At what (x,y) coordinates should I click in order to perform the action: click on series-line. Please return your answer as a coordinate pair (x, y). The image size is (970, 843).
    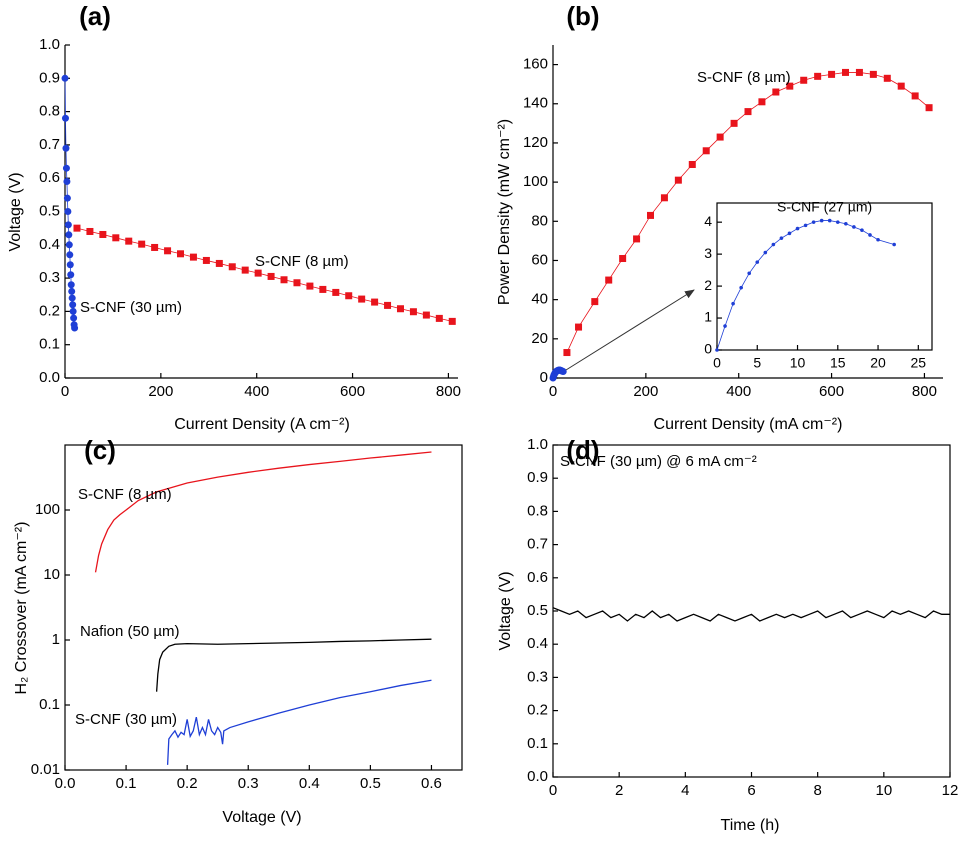
    Looking at the image, I should click on (293, 665).